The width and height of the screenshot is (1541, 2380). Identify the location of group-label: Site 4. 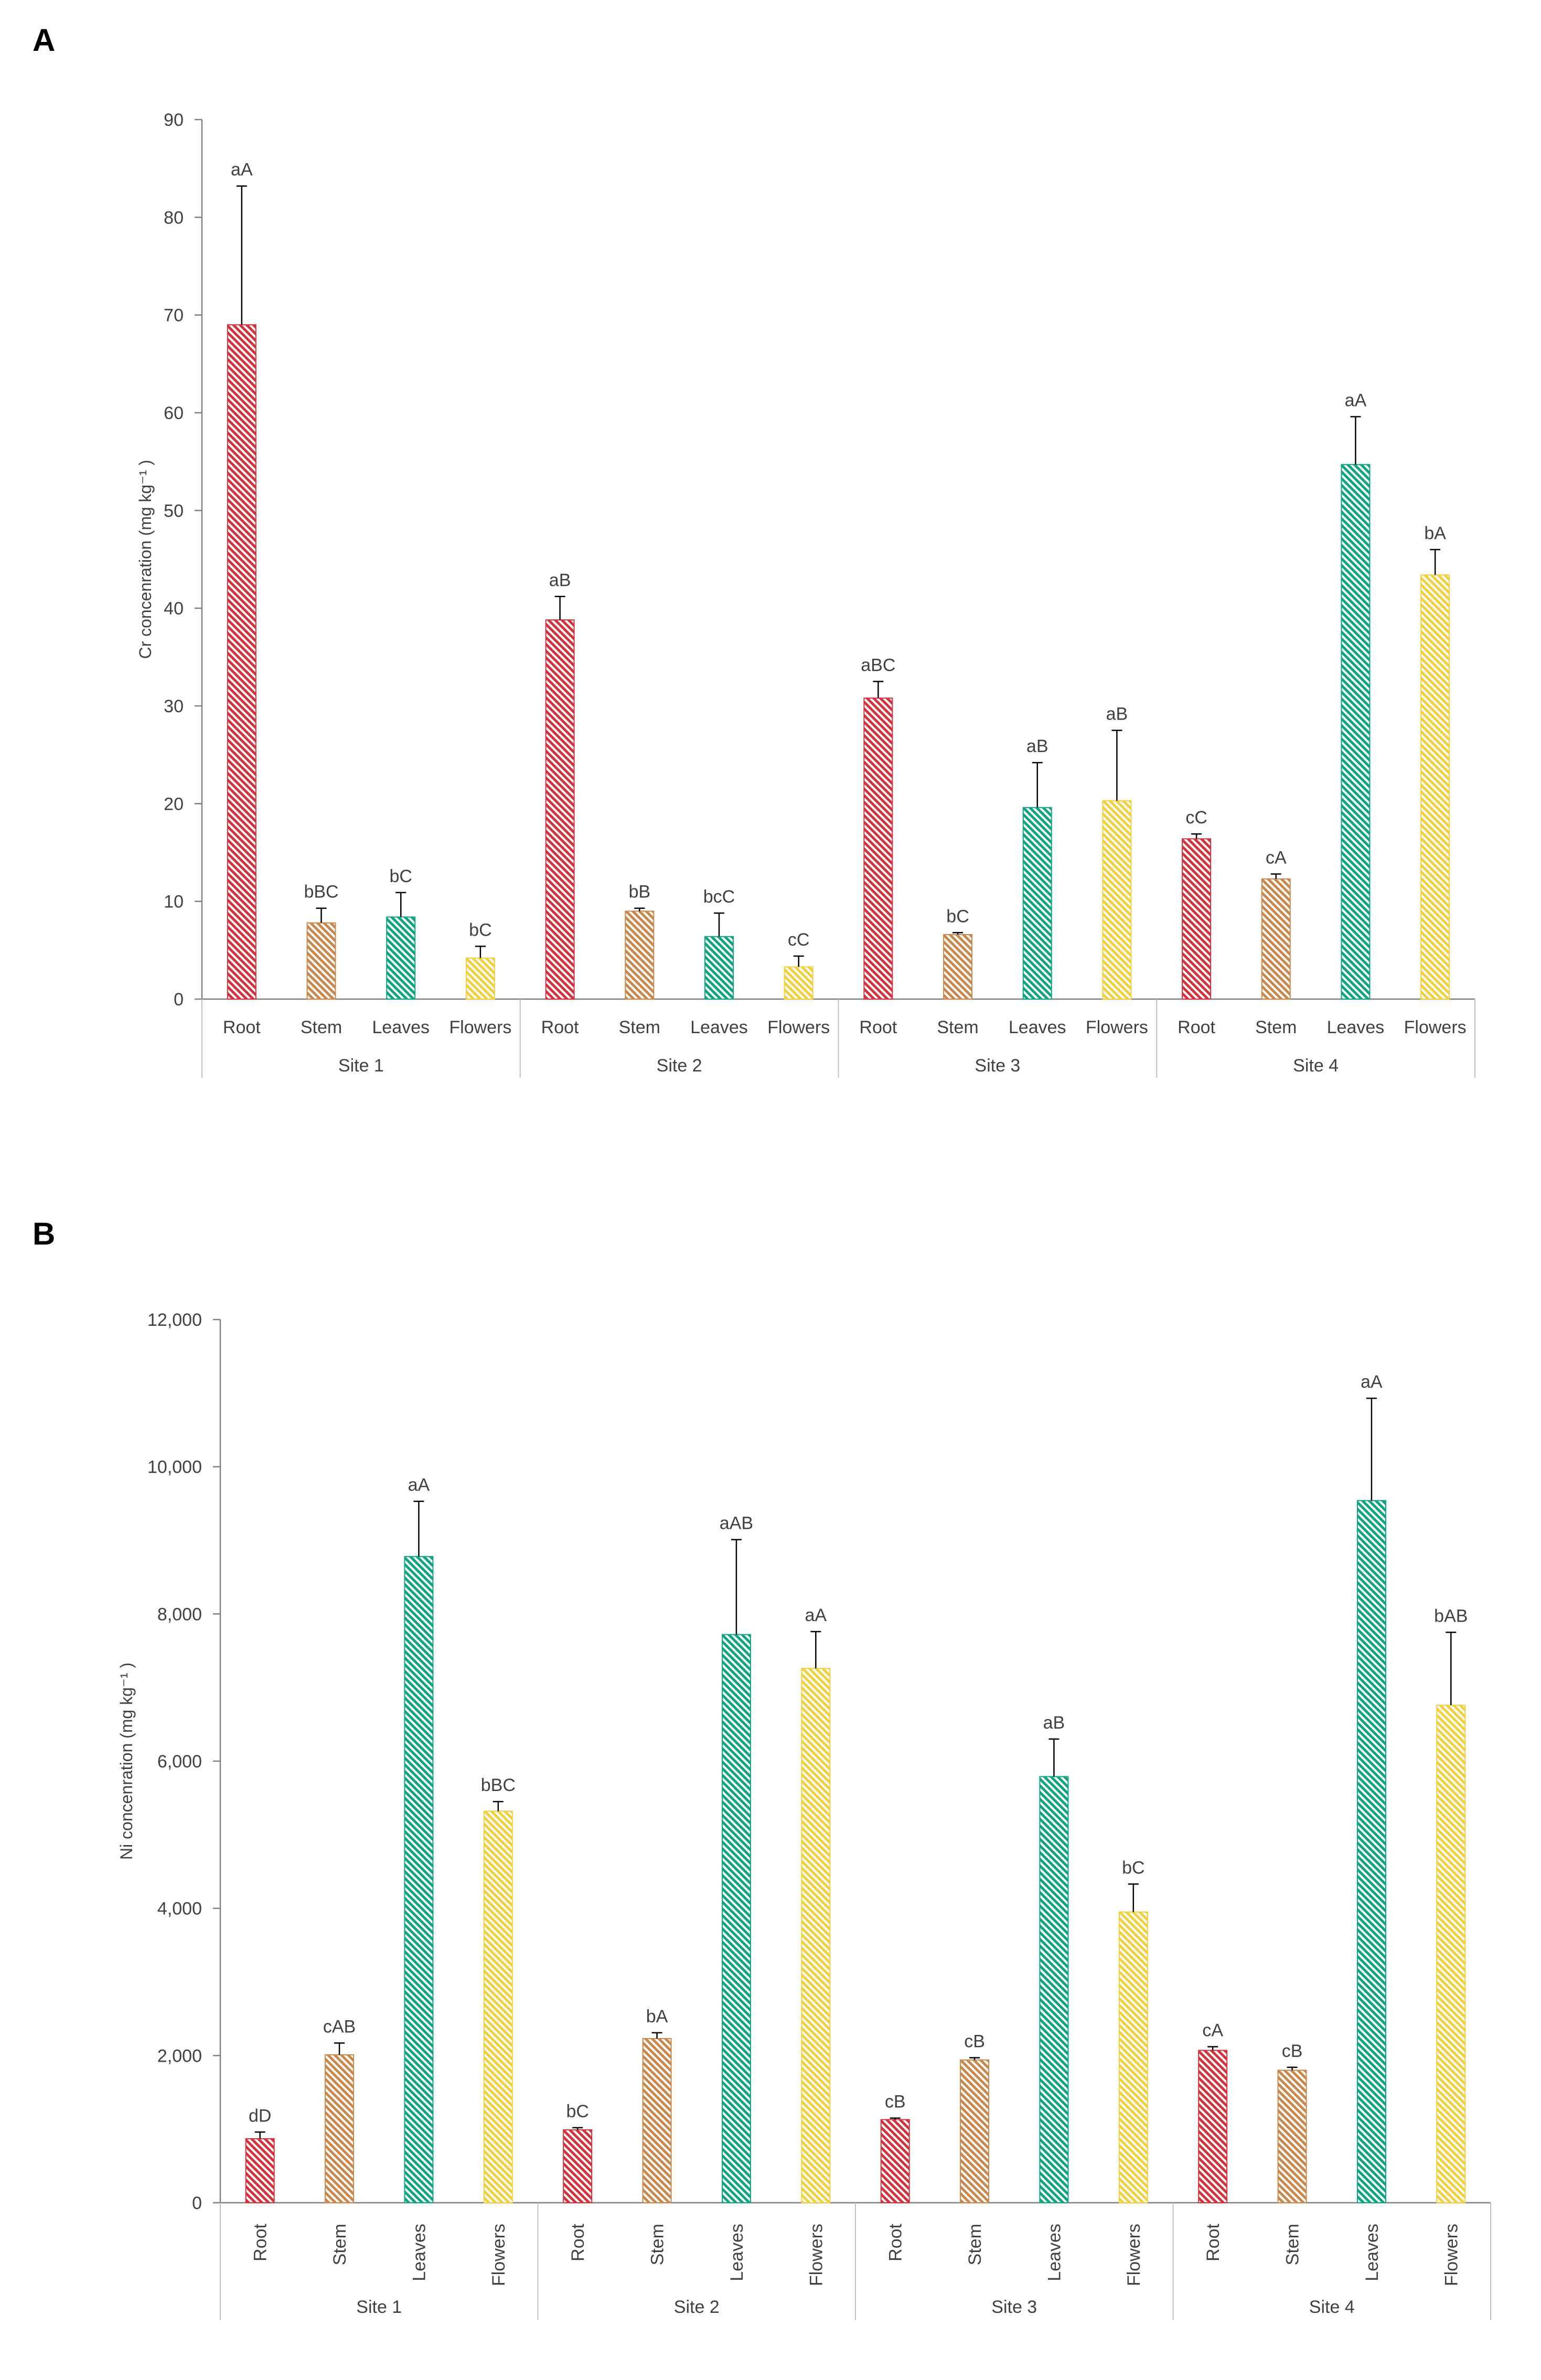
(1316, 1066).